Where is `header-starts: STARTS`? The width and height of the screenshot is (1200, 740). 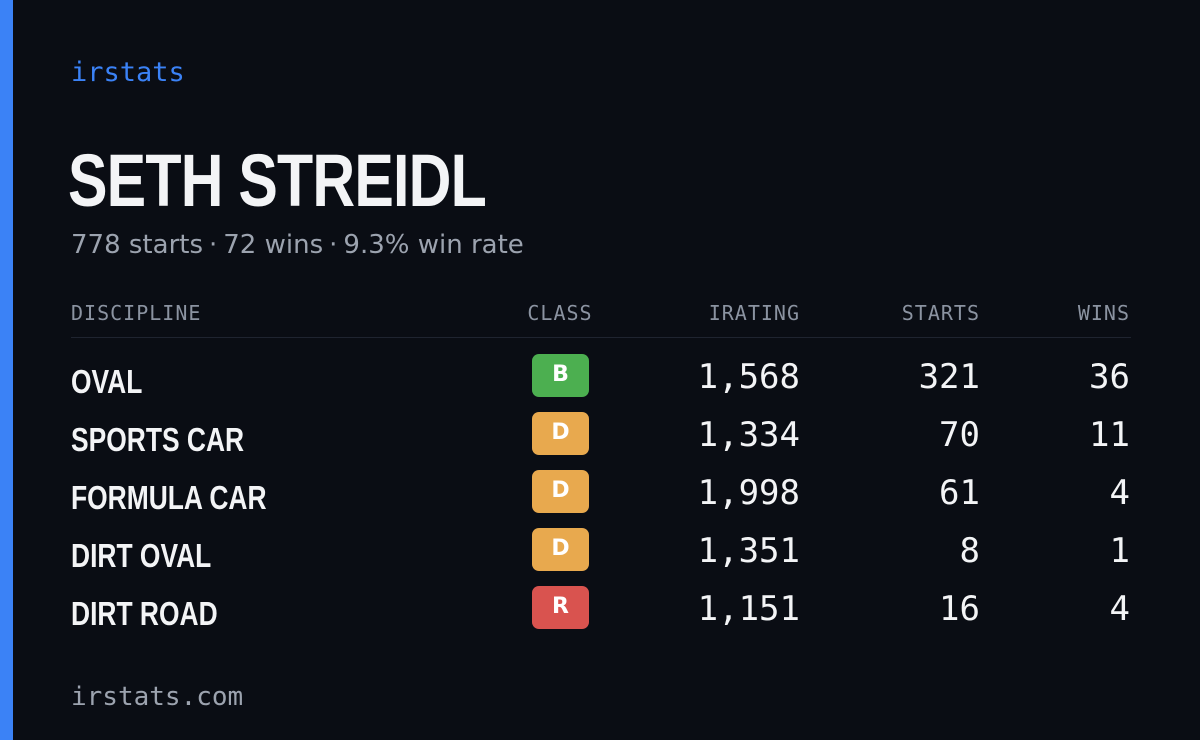 header-starts: STARTS is located at coordinates (940, 313).